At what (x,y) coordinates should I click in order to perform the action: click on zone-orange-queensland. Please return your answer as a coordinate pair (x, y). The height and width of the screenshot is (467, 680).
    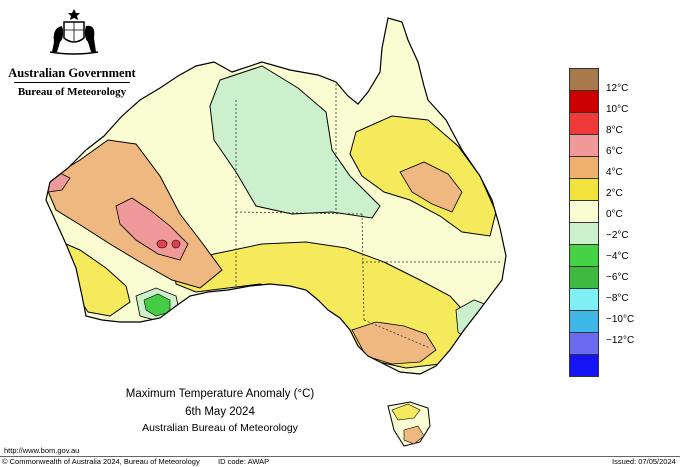
    Looking at the image, I should click on (431, 187).